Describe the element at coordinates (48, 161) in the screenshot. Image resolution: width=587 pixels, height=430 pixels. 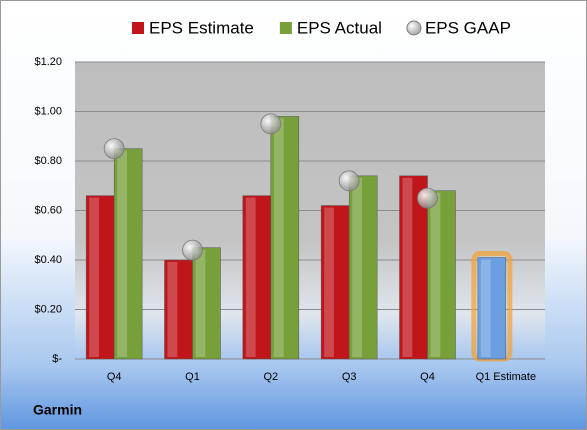
I see `y-tick-label: $0.80` at that location.